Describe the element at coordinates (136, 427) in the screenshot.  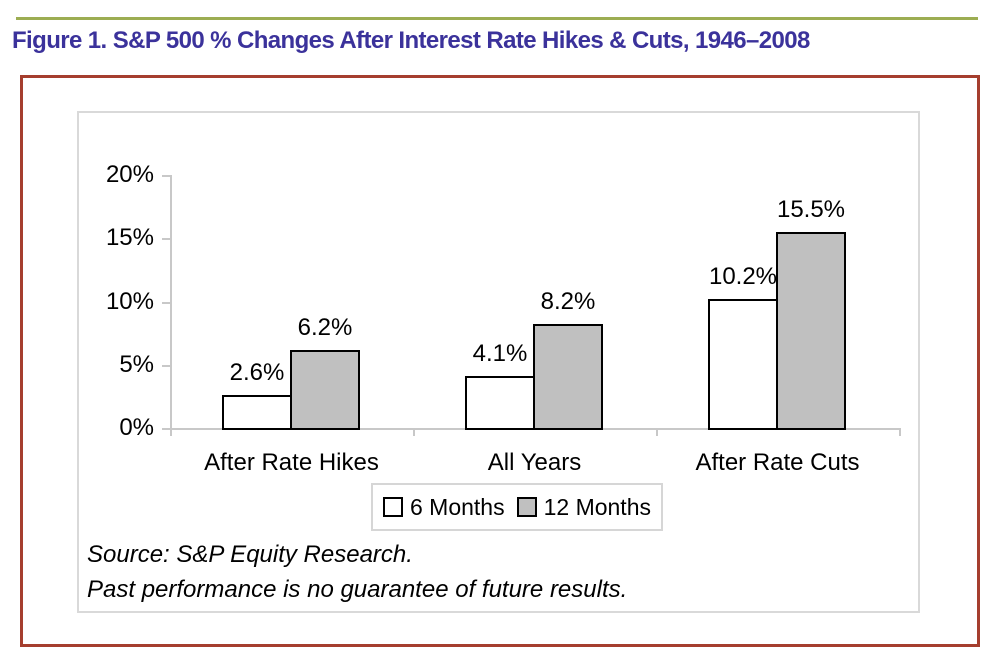
I see `y-axis-tick-label: 0%` at that location.